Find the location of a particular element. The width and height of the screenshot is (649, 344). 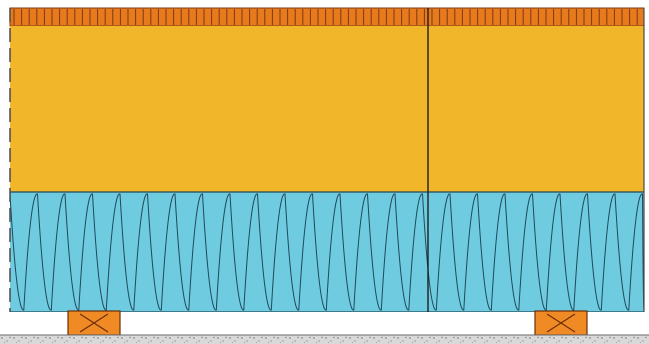

facing-strip is located at coordinates (327, 17).